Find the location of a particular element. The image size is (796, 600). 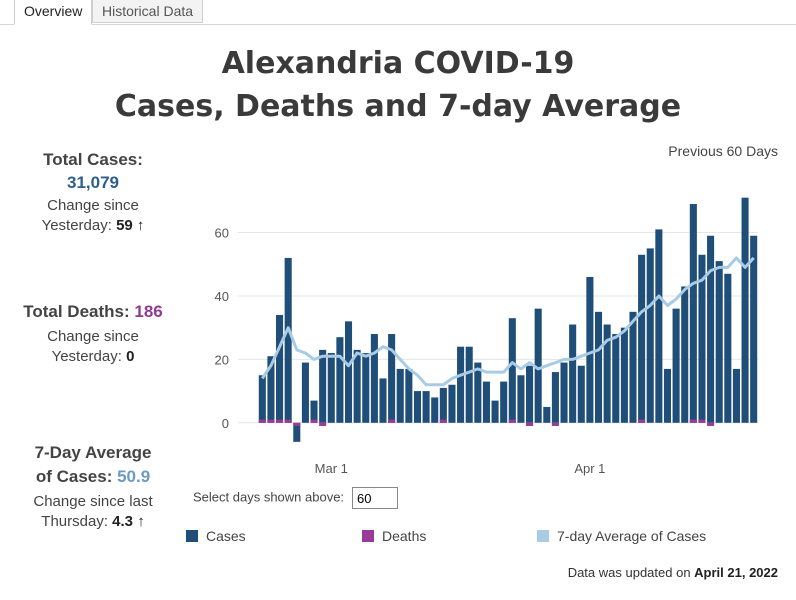

updated-note: Data was updated on April 21, 2022 is located at coordinates (673, 572).